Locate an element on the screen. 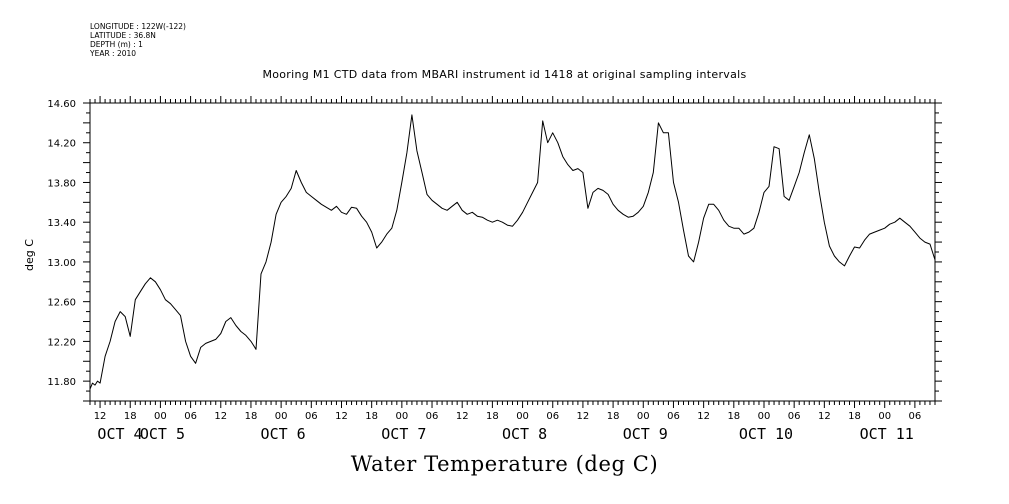 The width and height of the screenshot is (1009, 504). x-day-label: OCT 6 is located at coordinates (283, 434).